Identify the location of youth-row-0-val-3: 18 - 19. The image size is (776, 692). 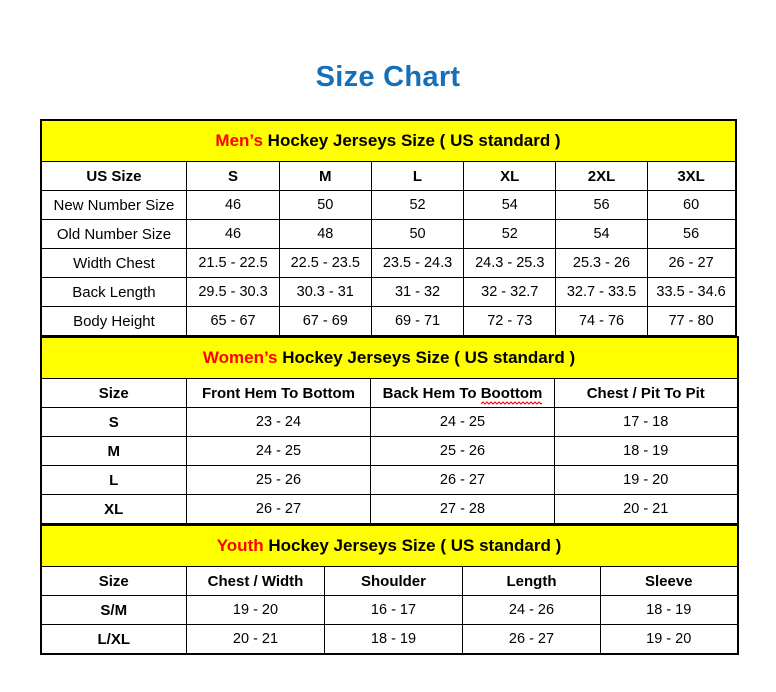
(669, 610).